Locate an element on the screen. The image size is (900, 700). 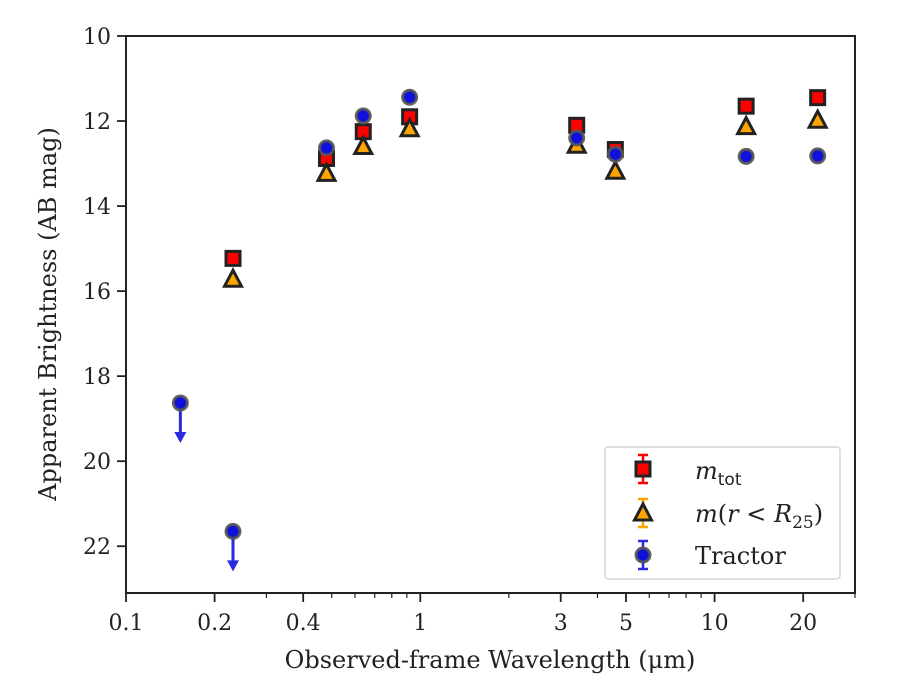
y-tick-label: 12 is located at coordinates (97, 122).